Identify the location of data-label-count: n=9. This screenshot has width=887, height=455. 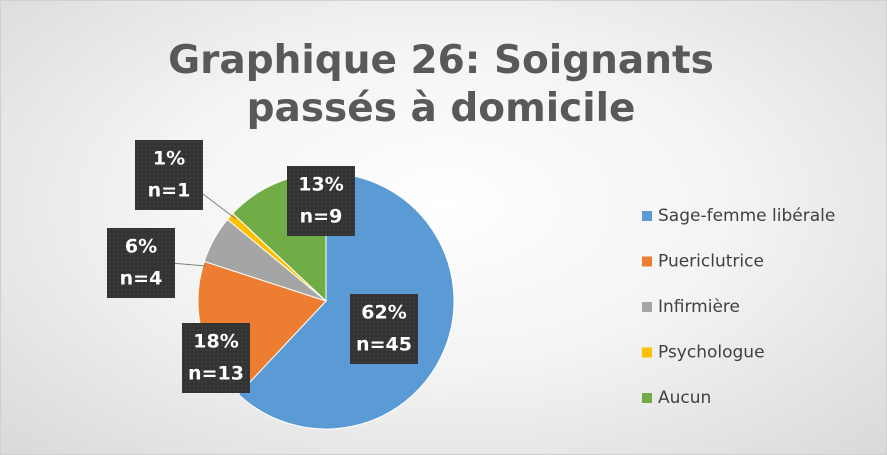
(321, 217).